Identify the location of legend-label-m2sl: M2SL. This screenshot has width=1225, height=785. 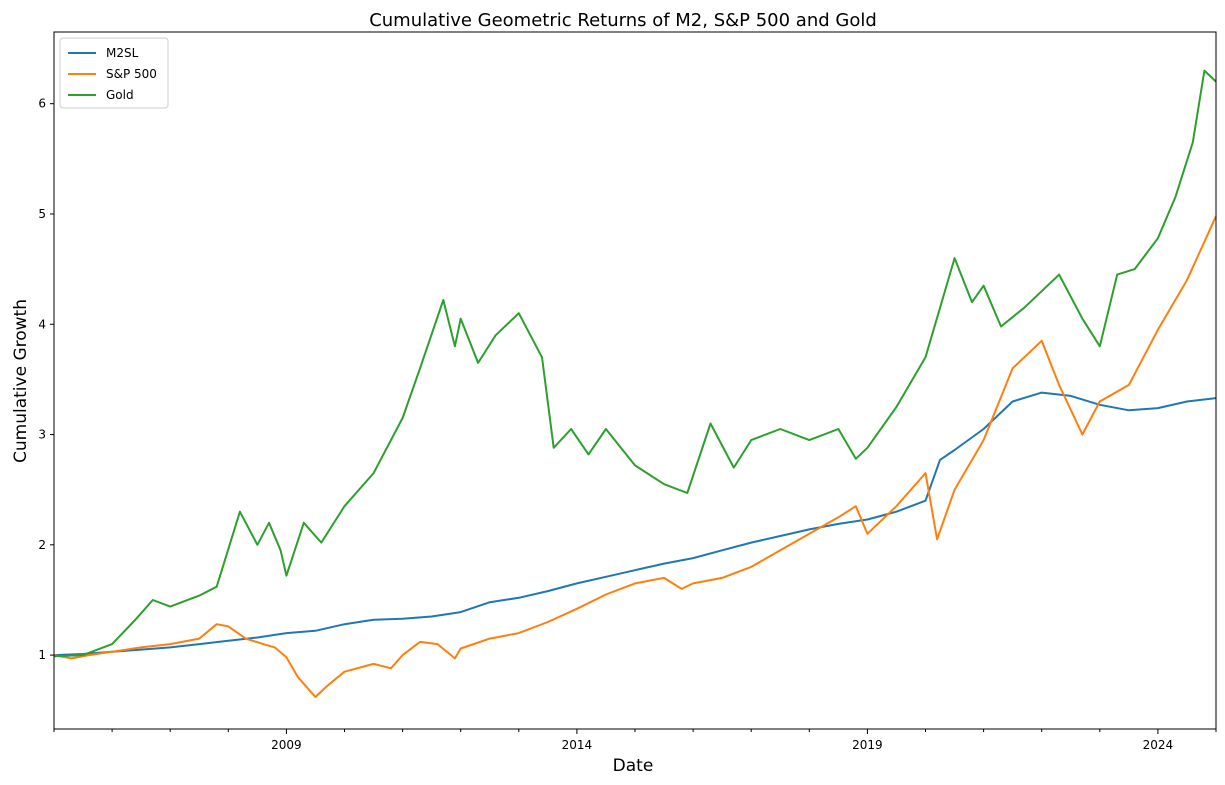
(122, 53).